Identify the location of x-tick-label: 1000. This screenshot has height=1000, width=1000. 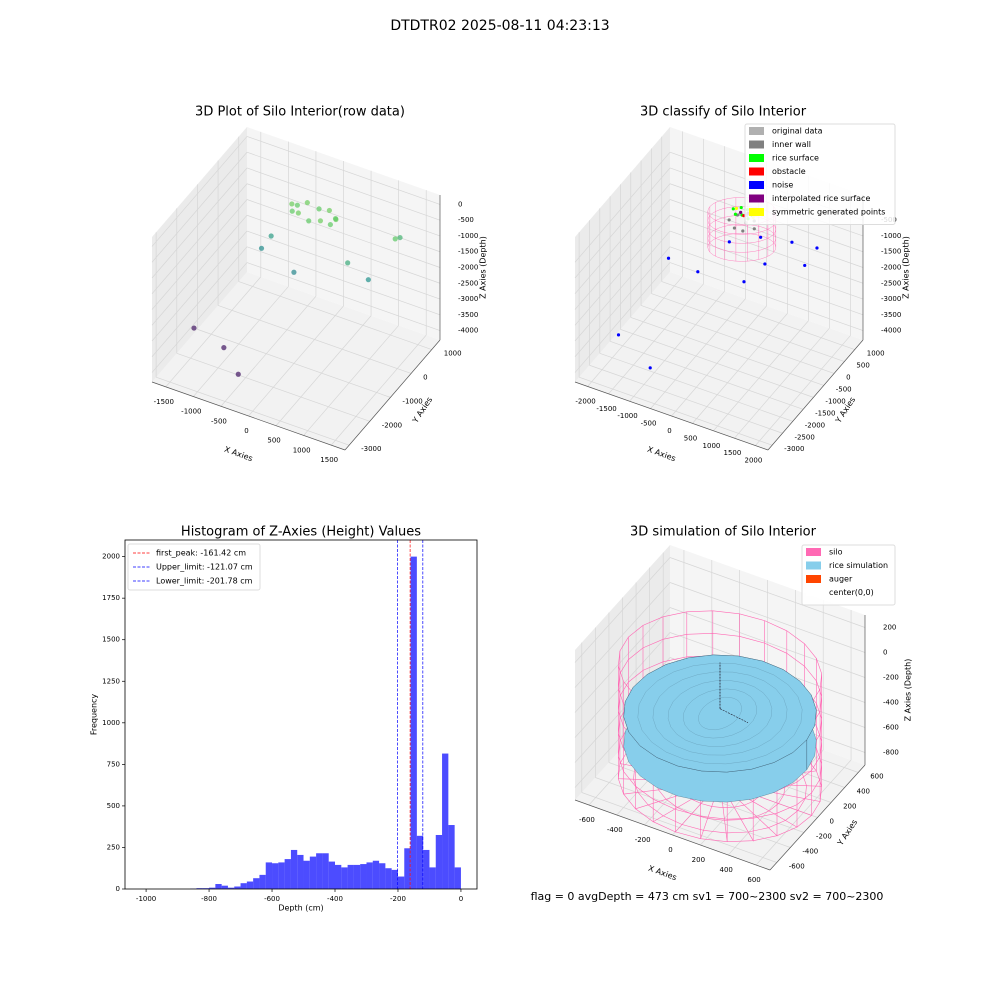
(302, 450).